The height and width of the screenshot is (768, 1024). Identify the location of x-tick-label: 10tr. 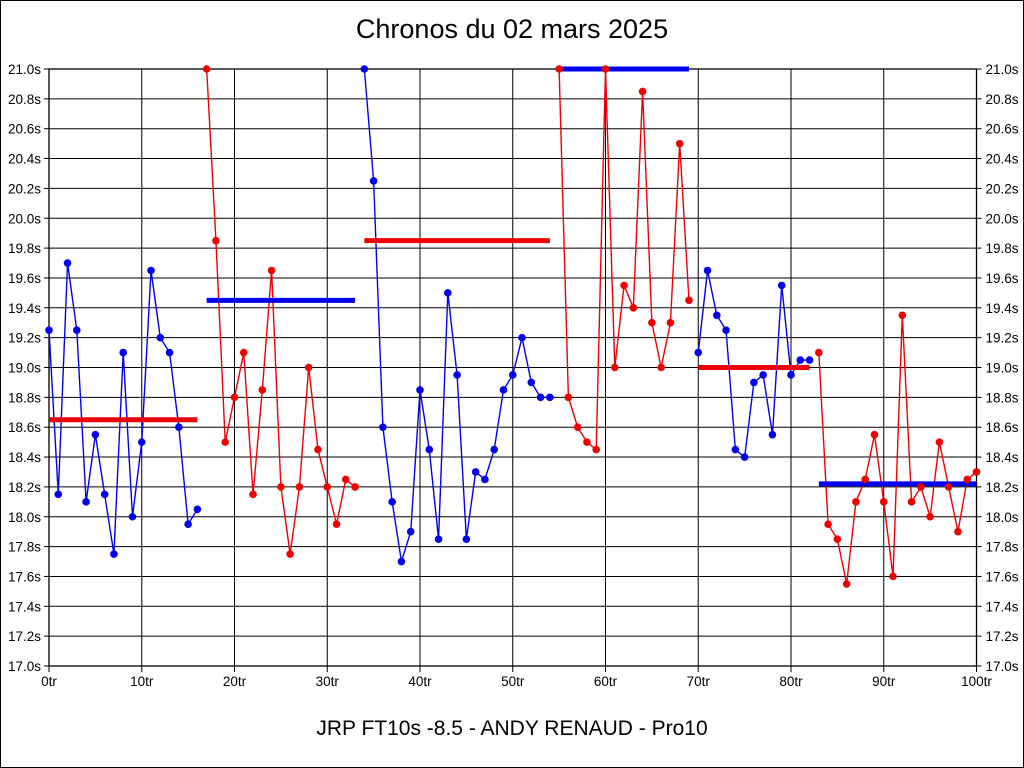
(142, 681).